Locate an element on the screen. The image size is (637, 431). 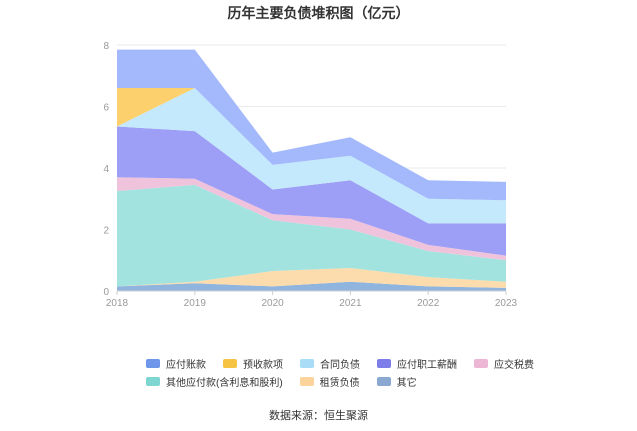
x-tick-label: 2021 is located at coordinates (350, 303).